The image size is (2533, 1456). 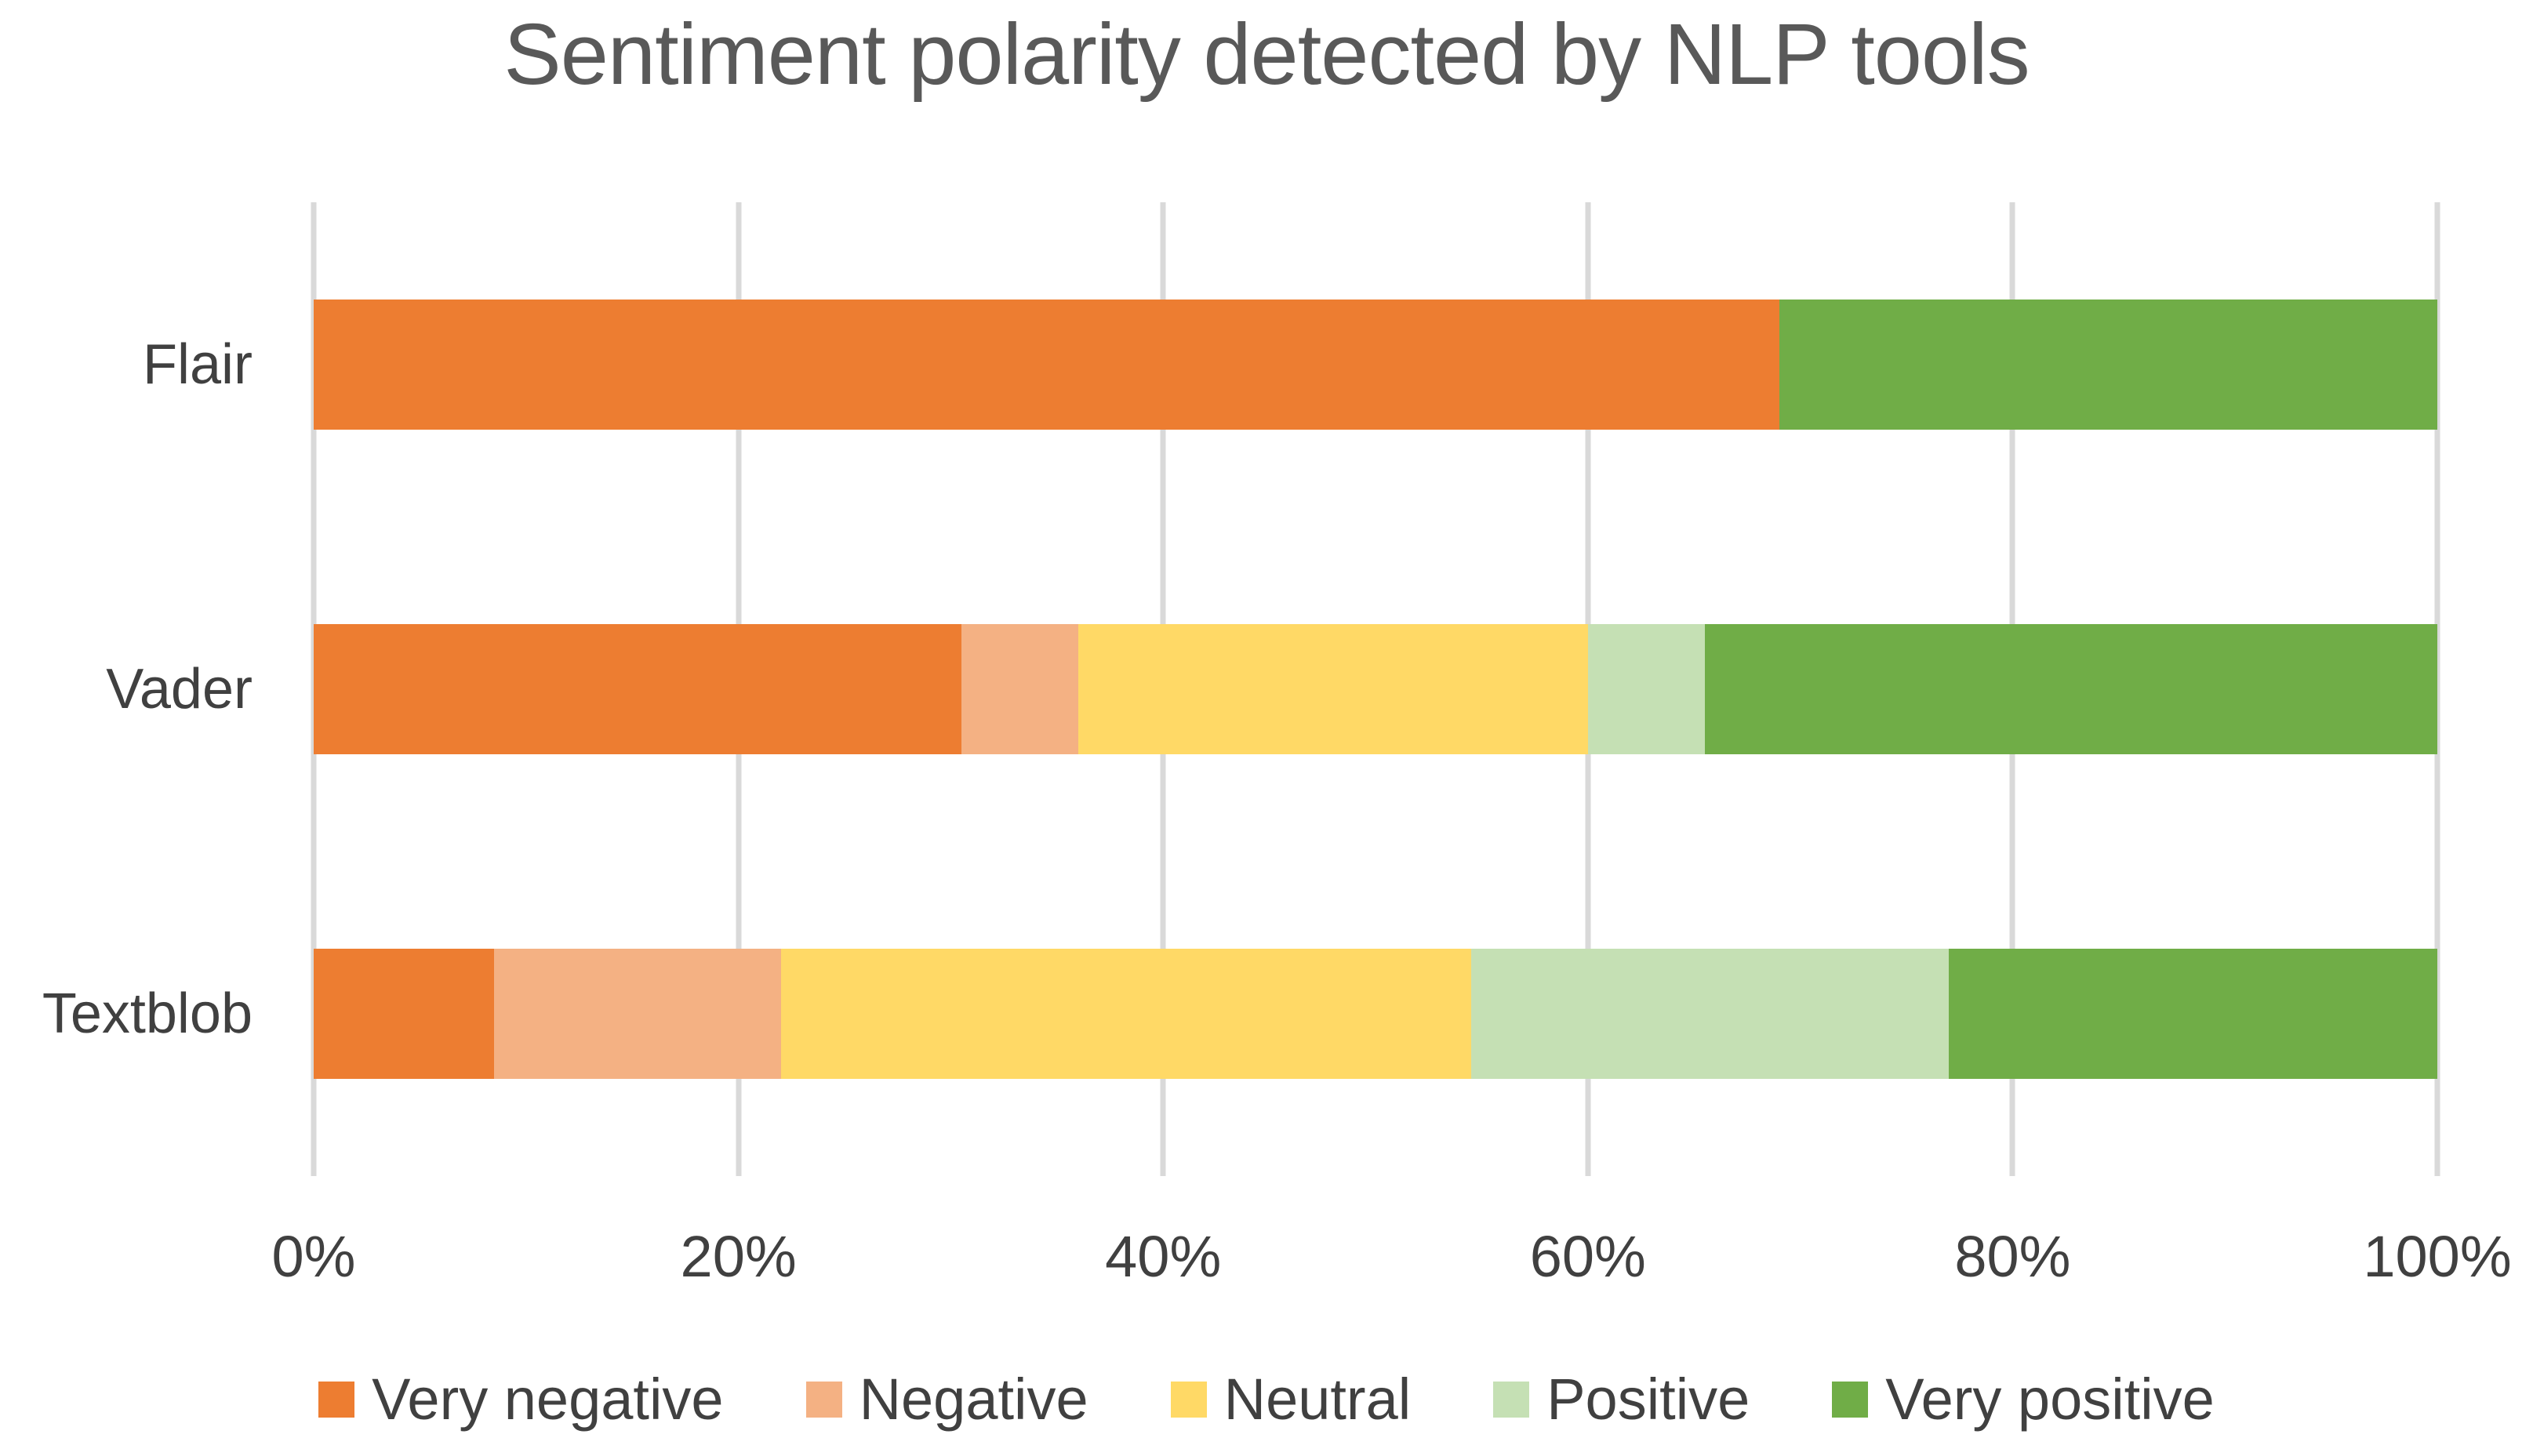 I want to click on legend-item-very-positive: Very positive, so click(x=2023, y=1399).